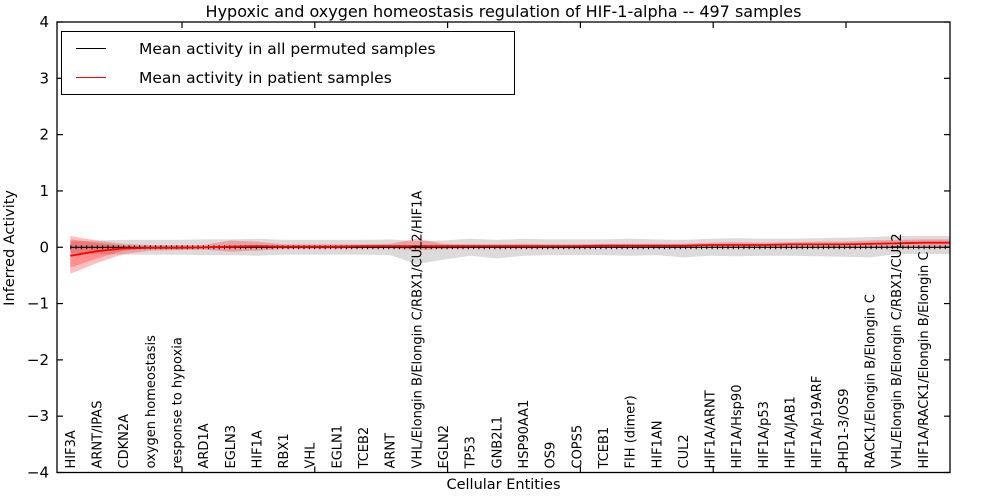 This screenshot has height=500, width=1000. I want to click on y-tick-label: −4, so click(38, 473).